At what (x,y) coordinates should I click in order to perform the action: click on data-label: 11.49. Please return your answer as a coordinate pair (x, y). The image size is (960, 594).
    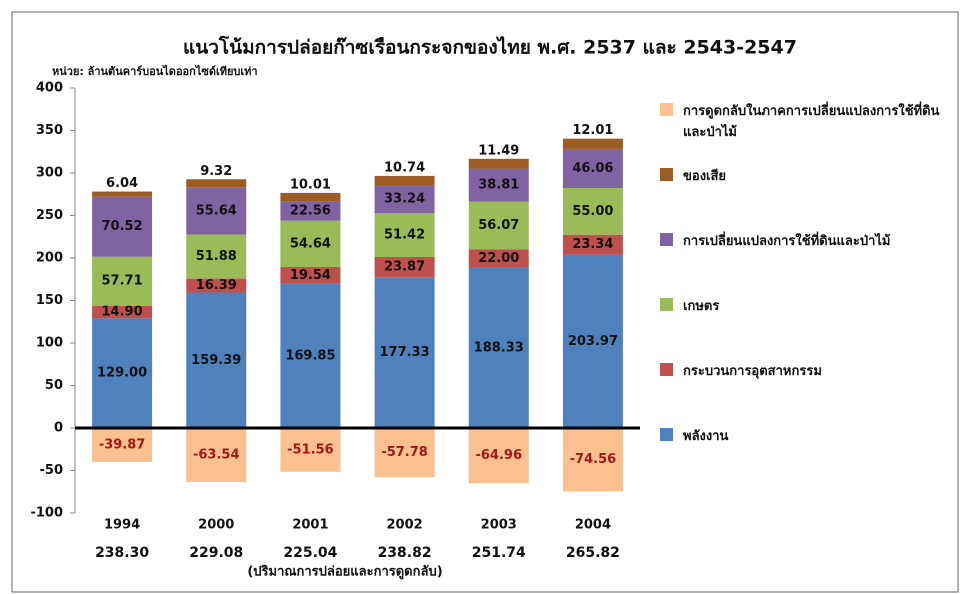
    Looking at the image, I should click on (498, 150).